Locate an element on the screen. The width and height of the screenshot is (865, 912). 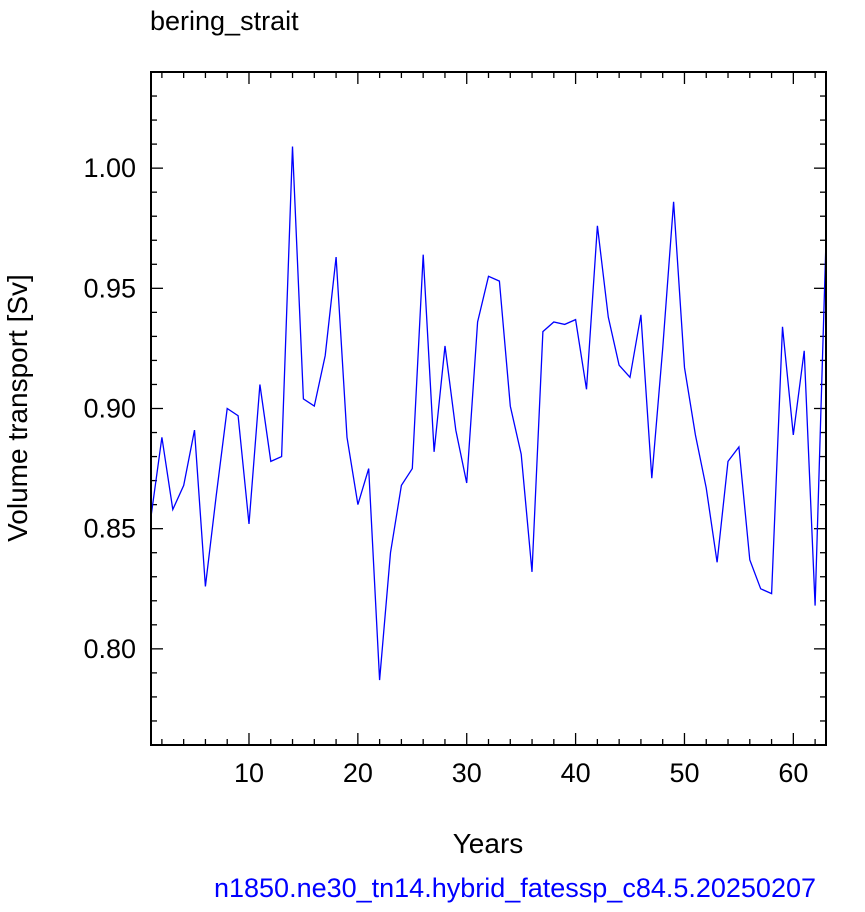
y-tick-label: 1.00 is located at coordinates (109, 168).